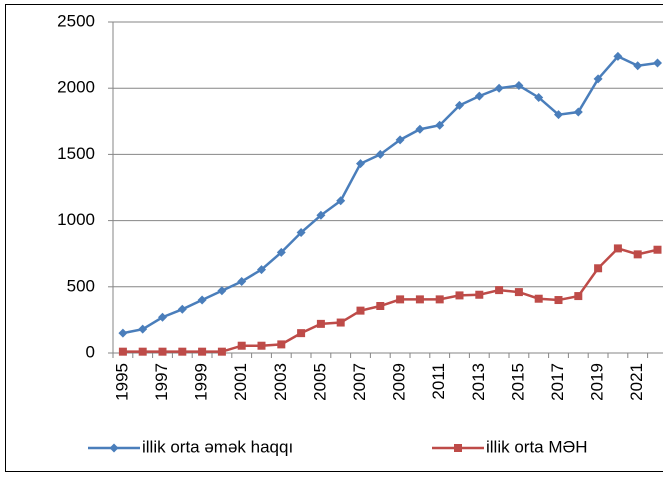  Describe the element at coordinates (478, 382) in the screenshot. I see `x-tick-label: 2013` at that location.